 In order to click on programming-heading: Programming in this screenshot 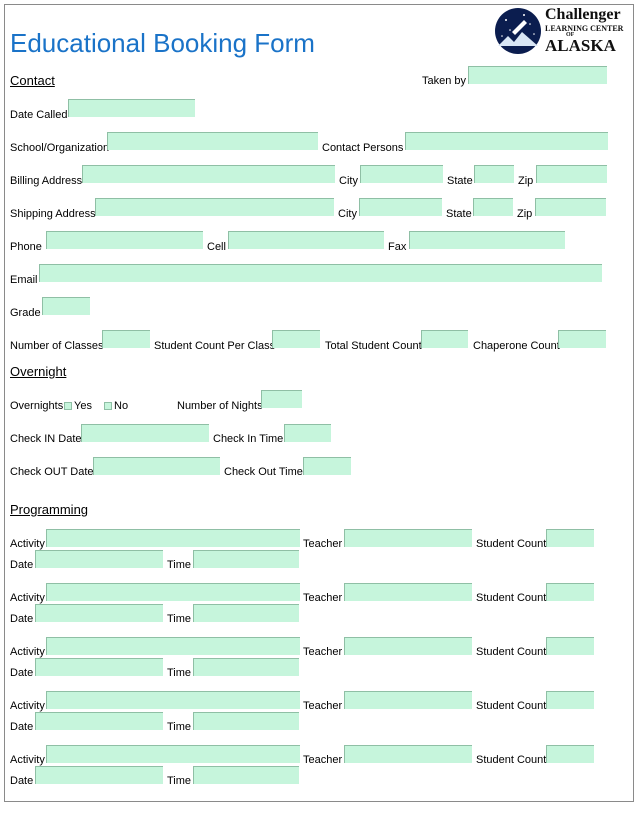, I will do `click(49, 509)`.